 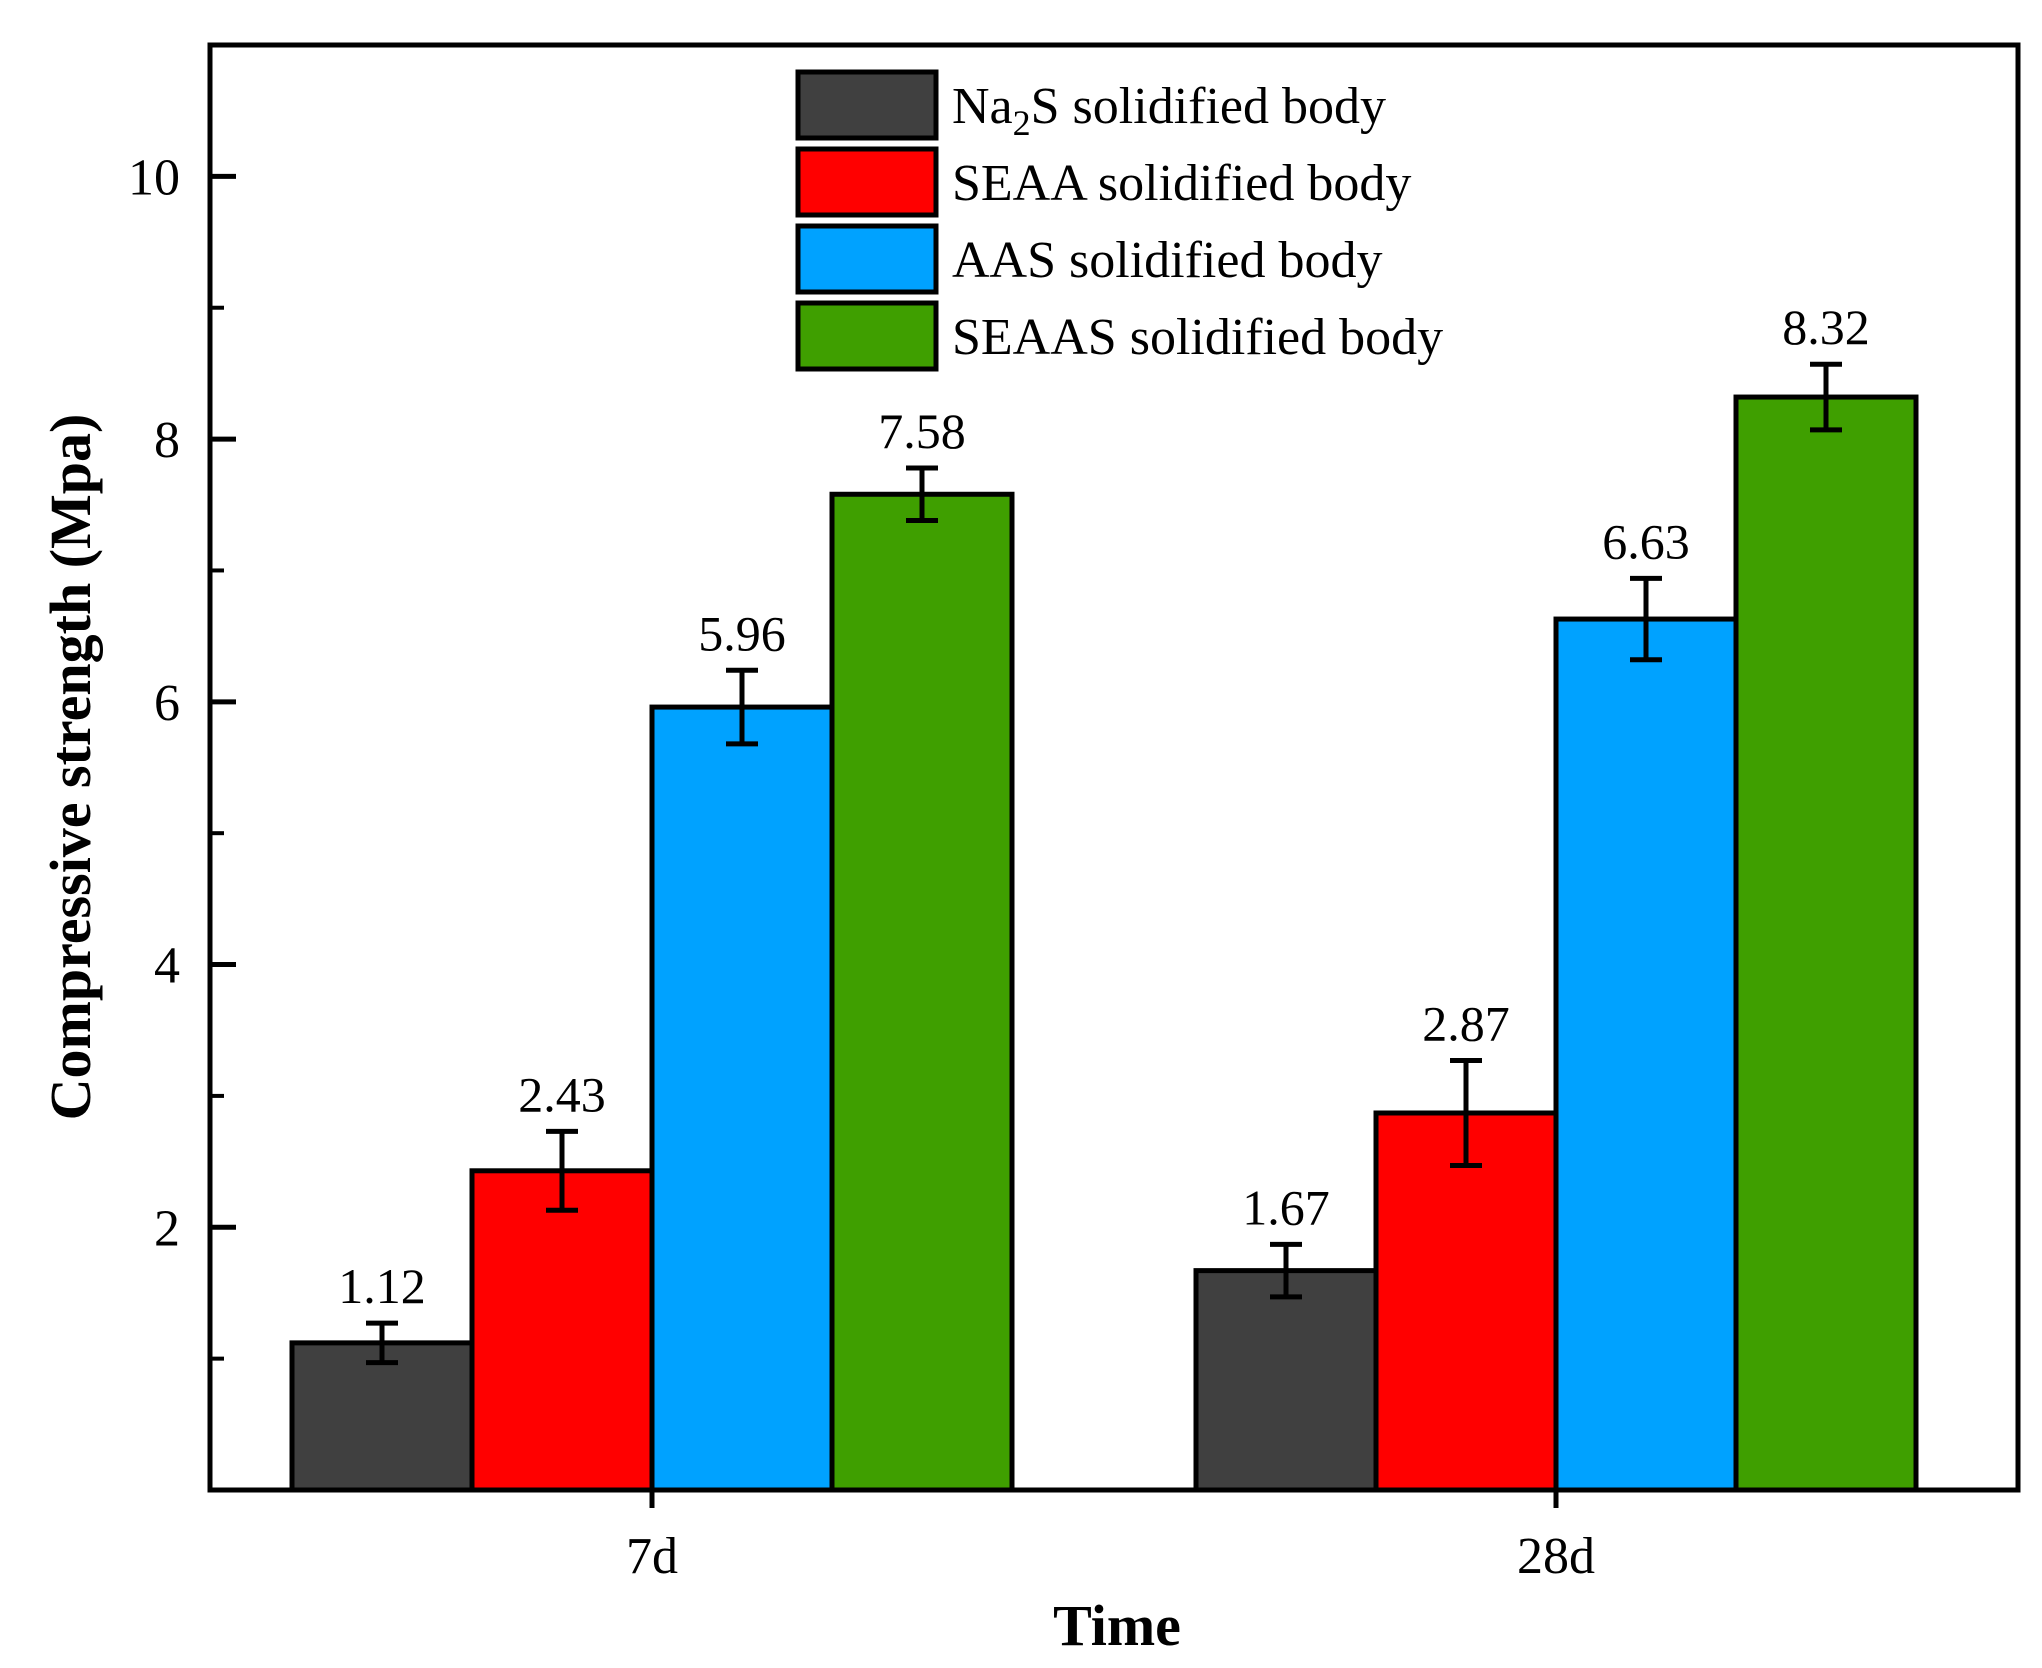 I want to click on value-label-28d-series-0: 1.67, so click(x=1286, y=1207).